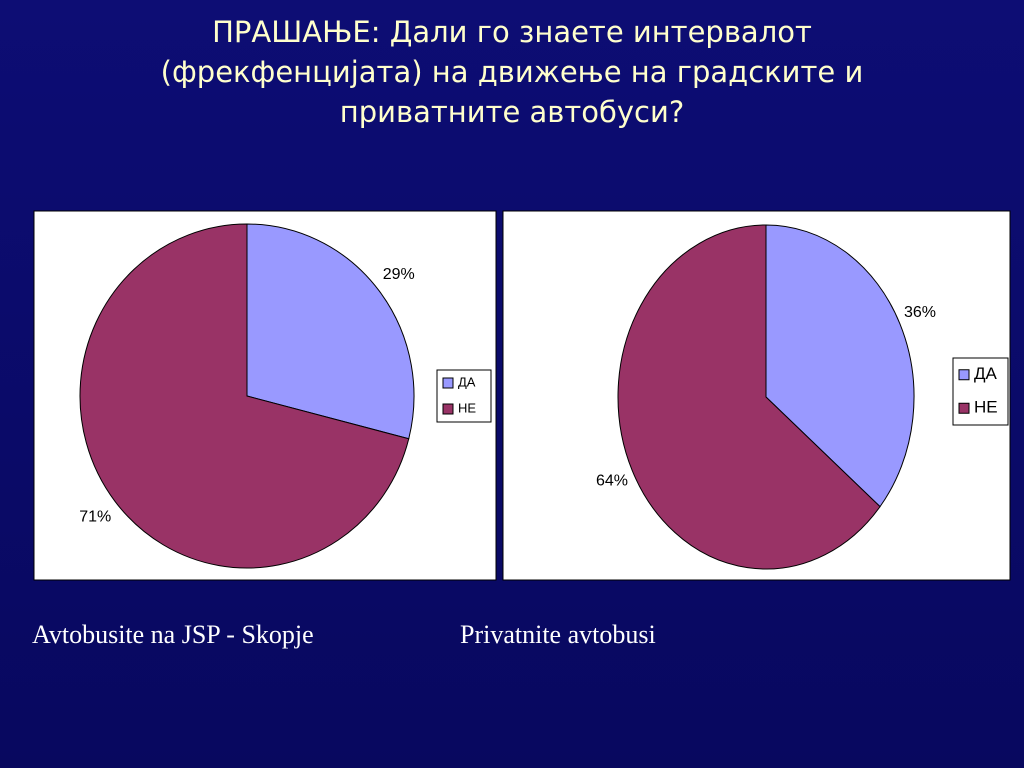 The height and width of the screenshot is (768, 1024). Describe the element at coordinates (399, 274) in the screenshot. I see `data-label: 29%` at that location.